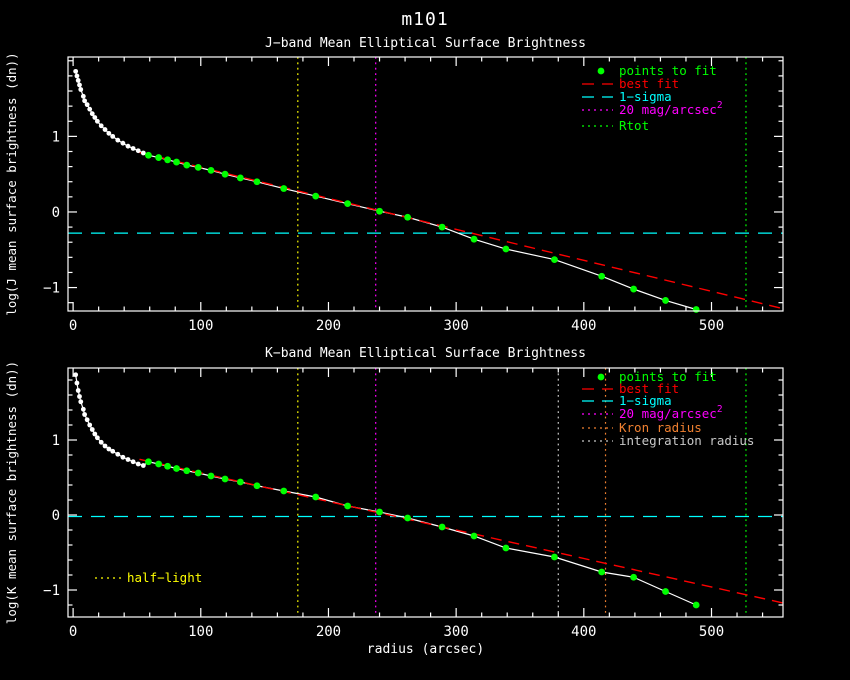 The height and width of the screenshot is (680, 850). I want to click on y-axis-label: log(J mean surface brightness (dn)), so click(11, 183).